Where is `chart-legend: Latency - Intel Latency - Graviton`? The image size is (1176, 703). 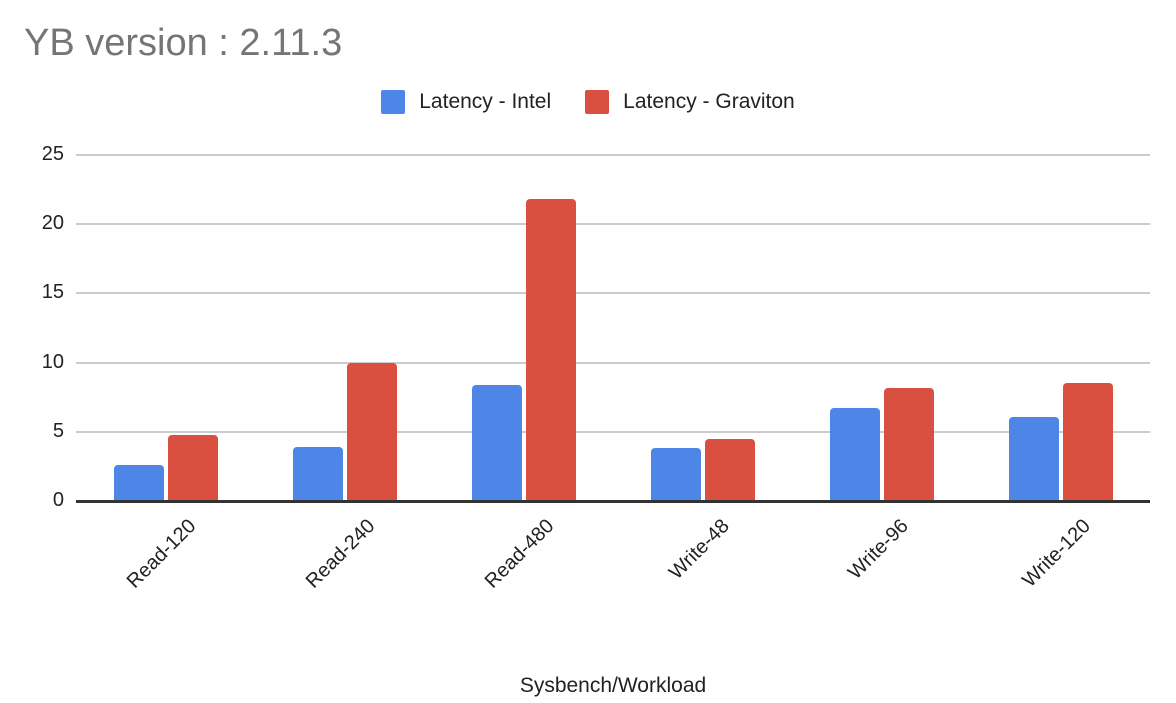 chart-legend: Latency - Intel Latency - Graviton is located at coordinates (588, 102).